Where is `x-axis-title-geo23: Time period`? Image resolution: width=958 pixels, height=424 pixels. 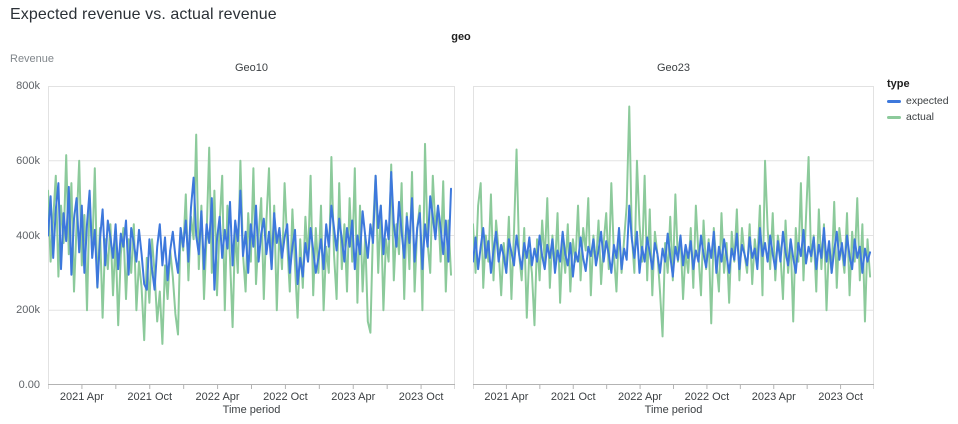
x-axis-title-geo23: Time period is located at coordinates (673, 410).